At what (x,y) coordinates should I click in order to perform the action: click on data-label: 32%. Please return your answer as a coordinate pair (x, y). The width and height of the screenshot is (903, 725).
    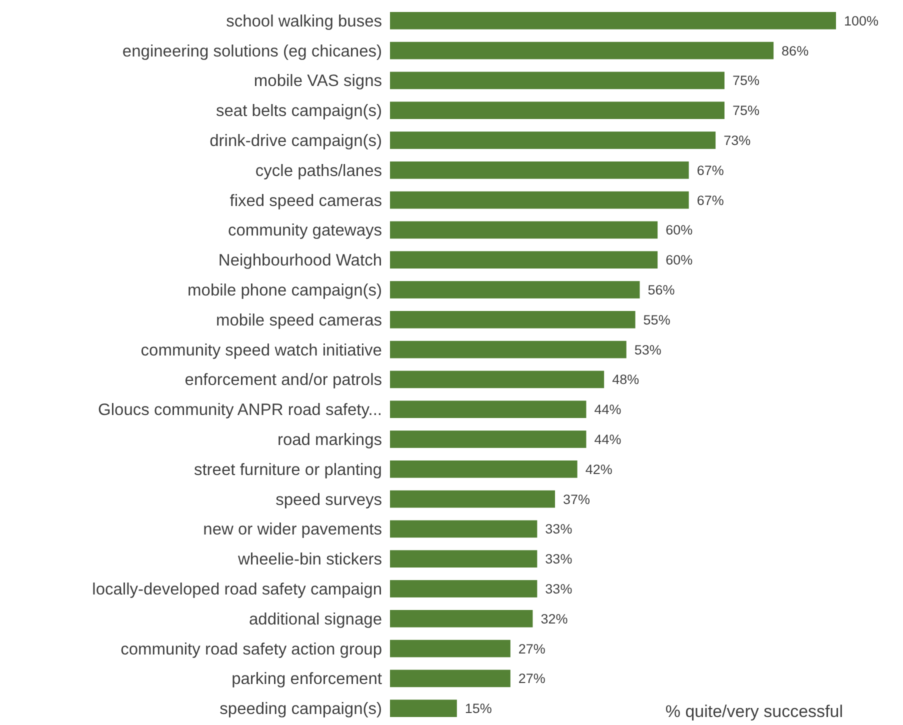
    Looking at the image, I should click on (554, 618).